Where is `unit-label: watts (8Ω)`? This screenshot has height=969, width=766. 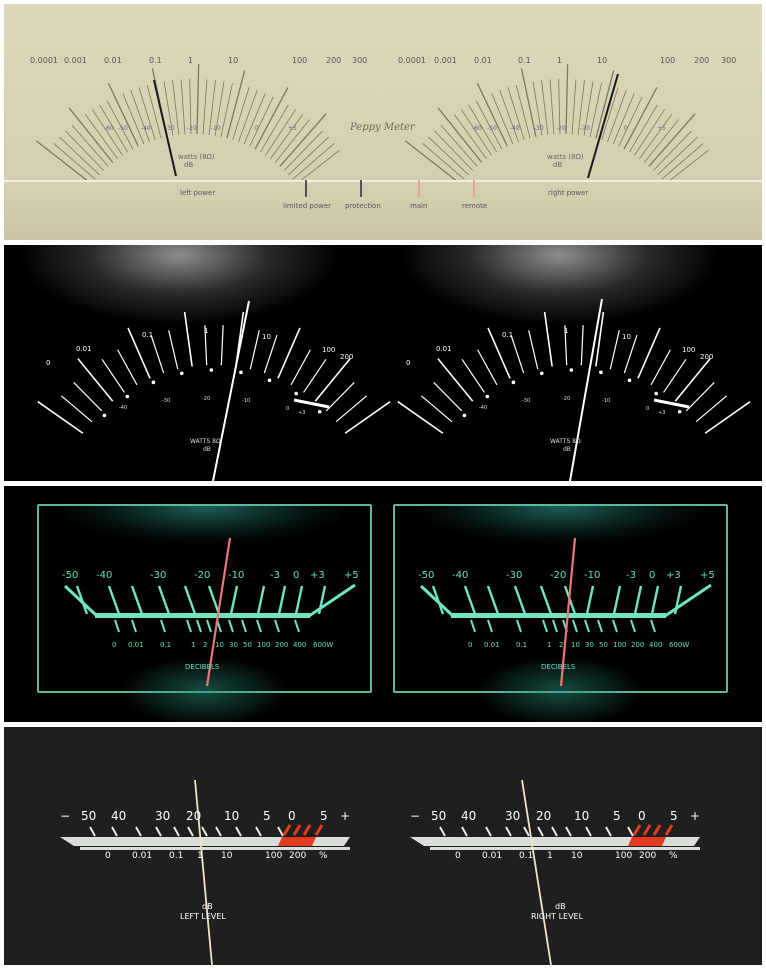
unit-label: watts (8Ω) is located at coordinates (196, 157).